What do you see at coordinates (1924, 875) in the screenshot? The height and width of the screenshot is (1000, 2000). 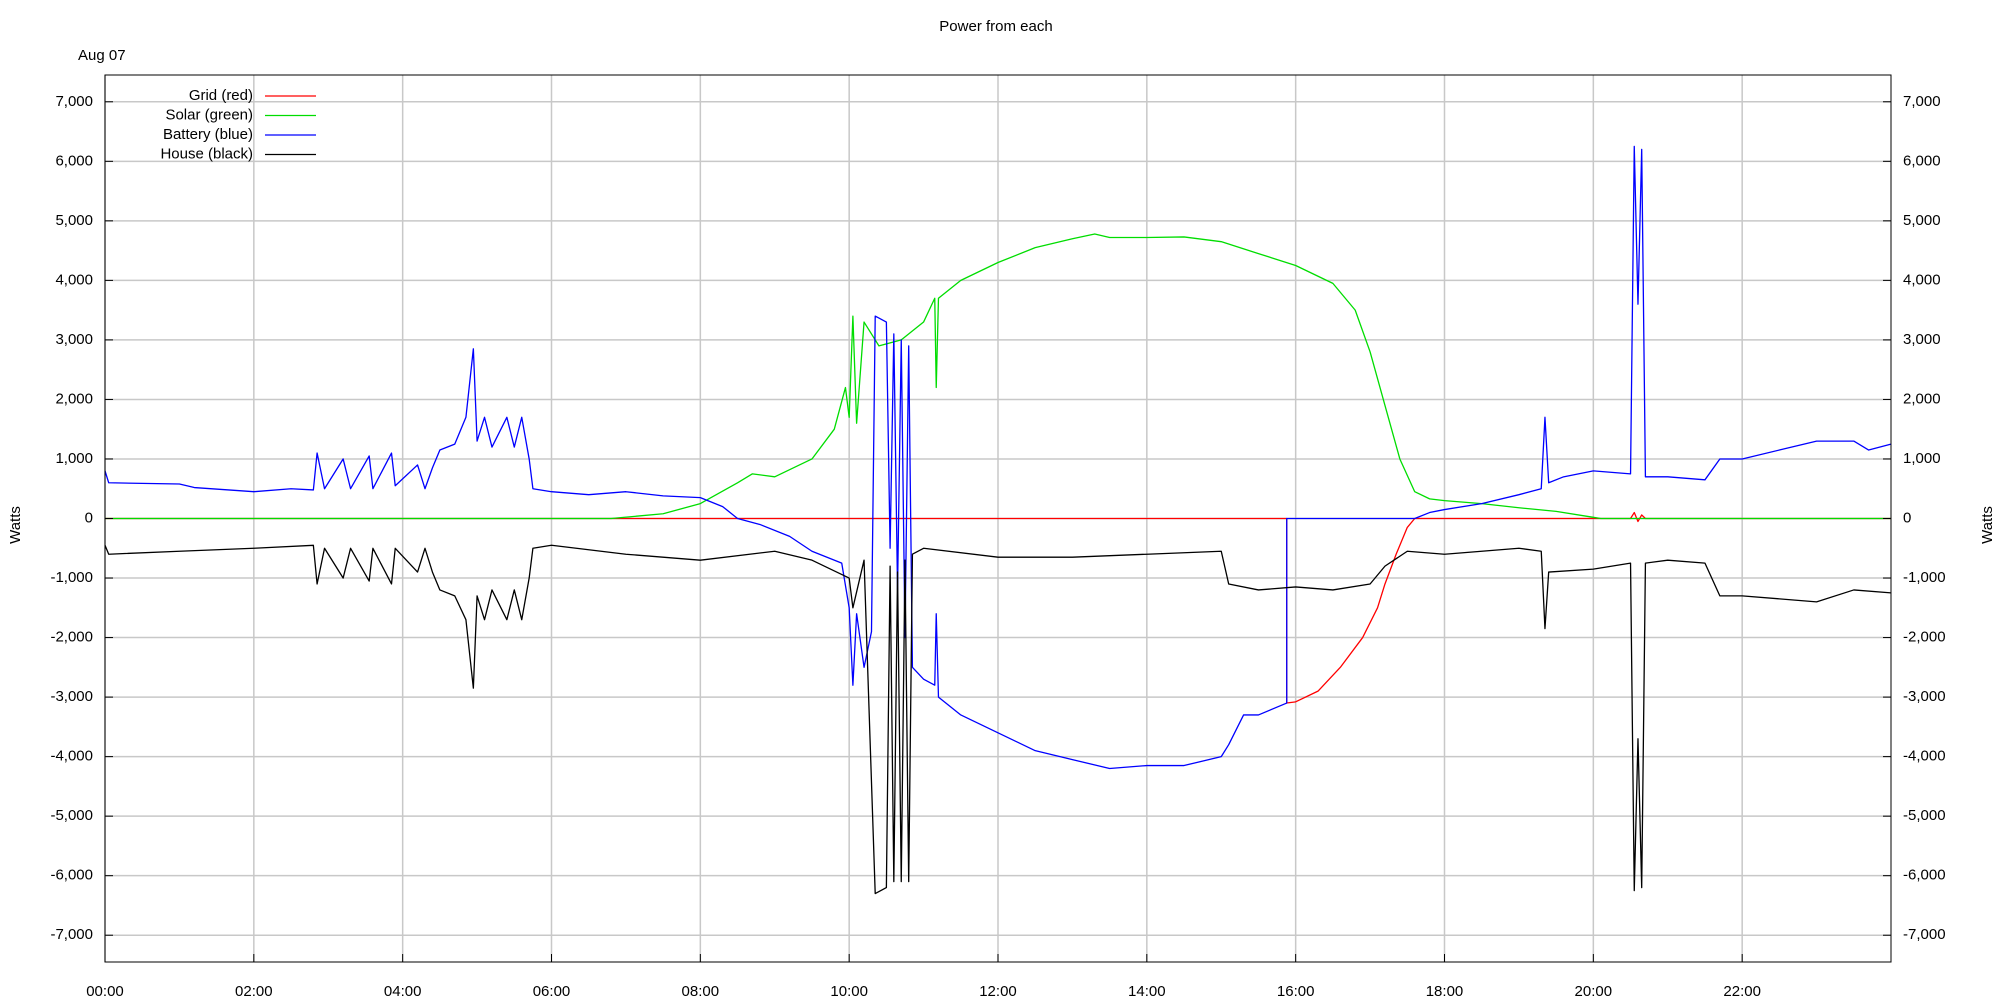 I see `y2-tick-label: -6,000` at bounding box center [1924, 875].